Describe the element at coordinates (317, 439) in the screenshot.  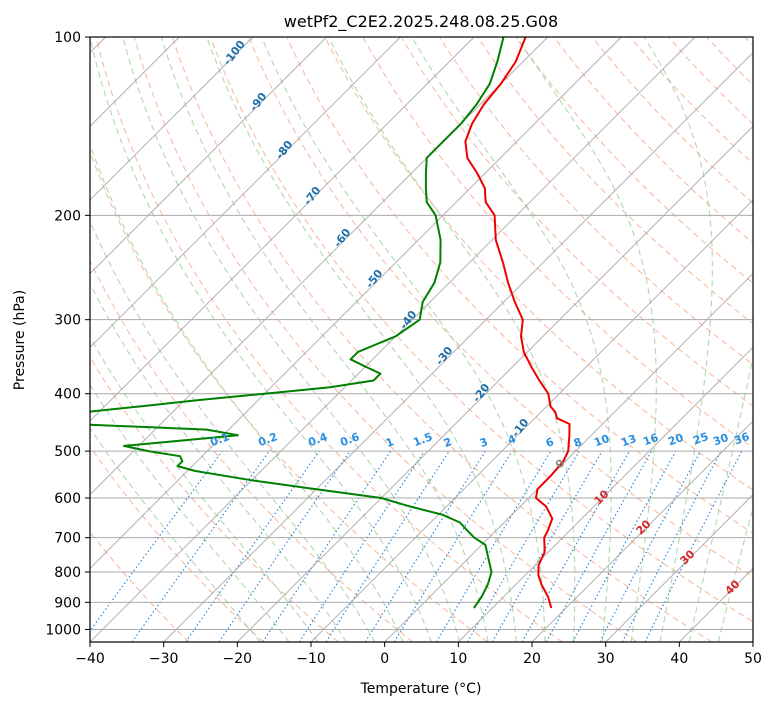
I see `mixing-ratio-label: 0.4` at that location.